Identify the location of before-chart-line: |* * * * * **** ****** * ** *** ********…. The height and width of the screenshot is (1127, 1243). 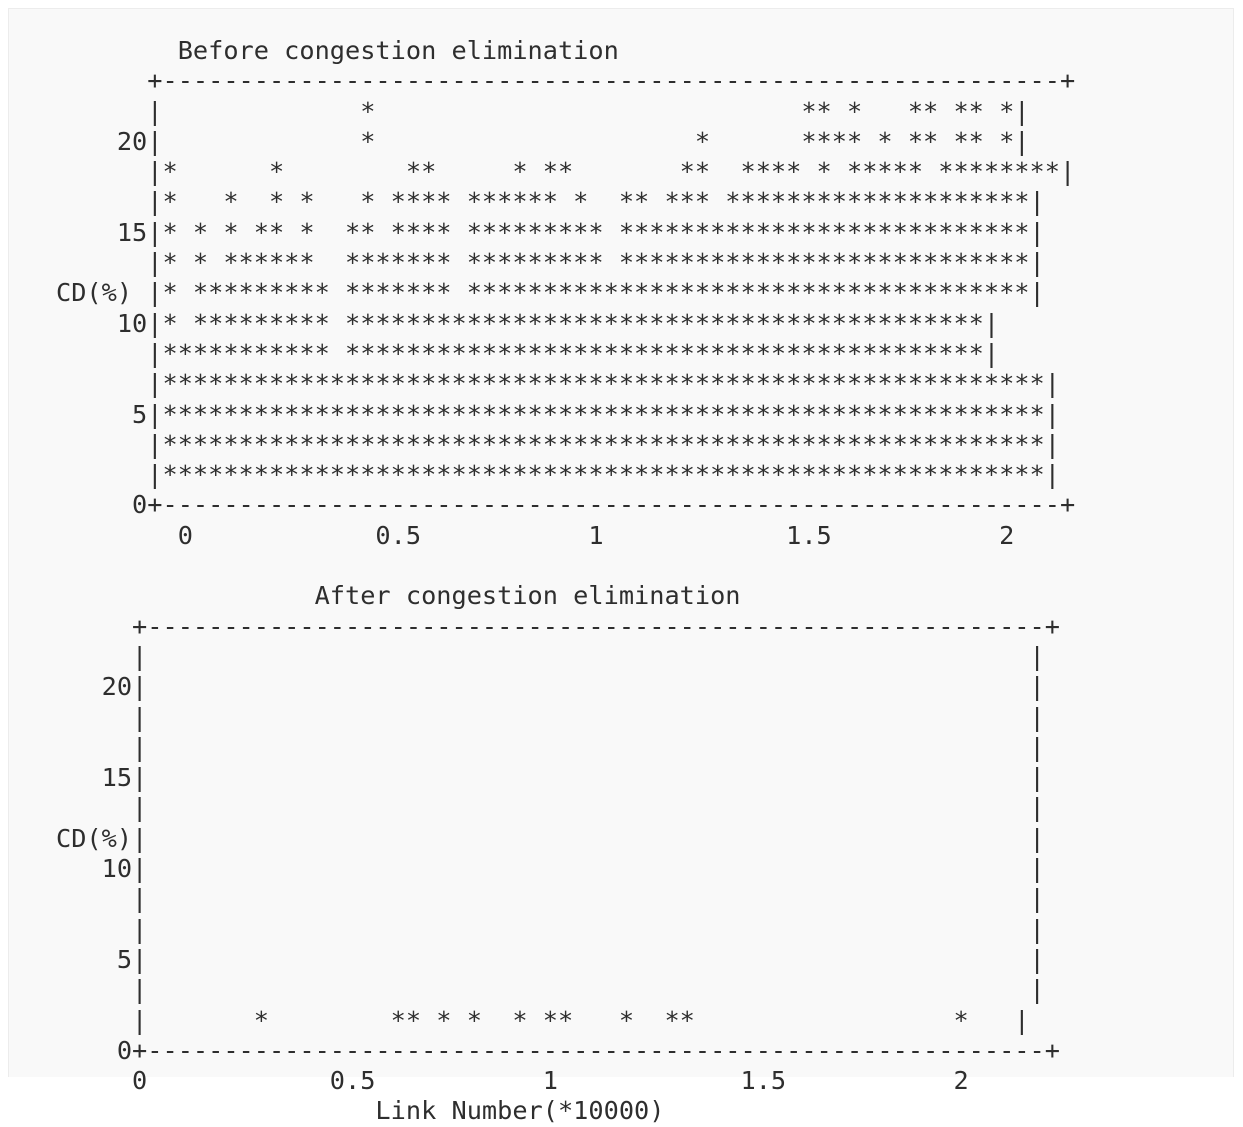
(550, 202).